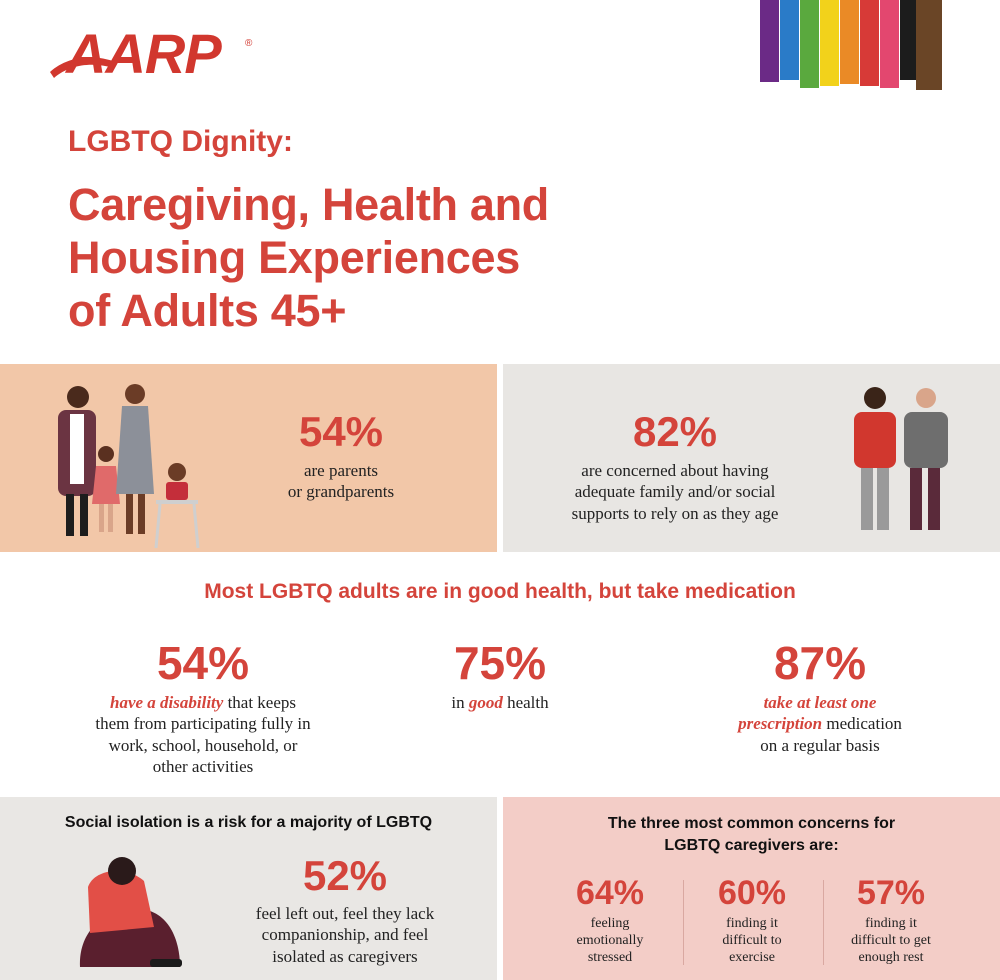  What do you see at coordinates (294, 258) in the screenshot?
I see `title-line-2: Housing Experiences` at bounding box center [294, 258].